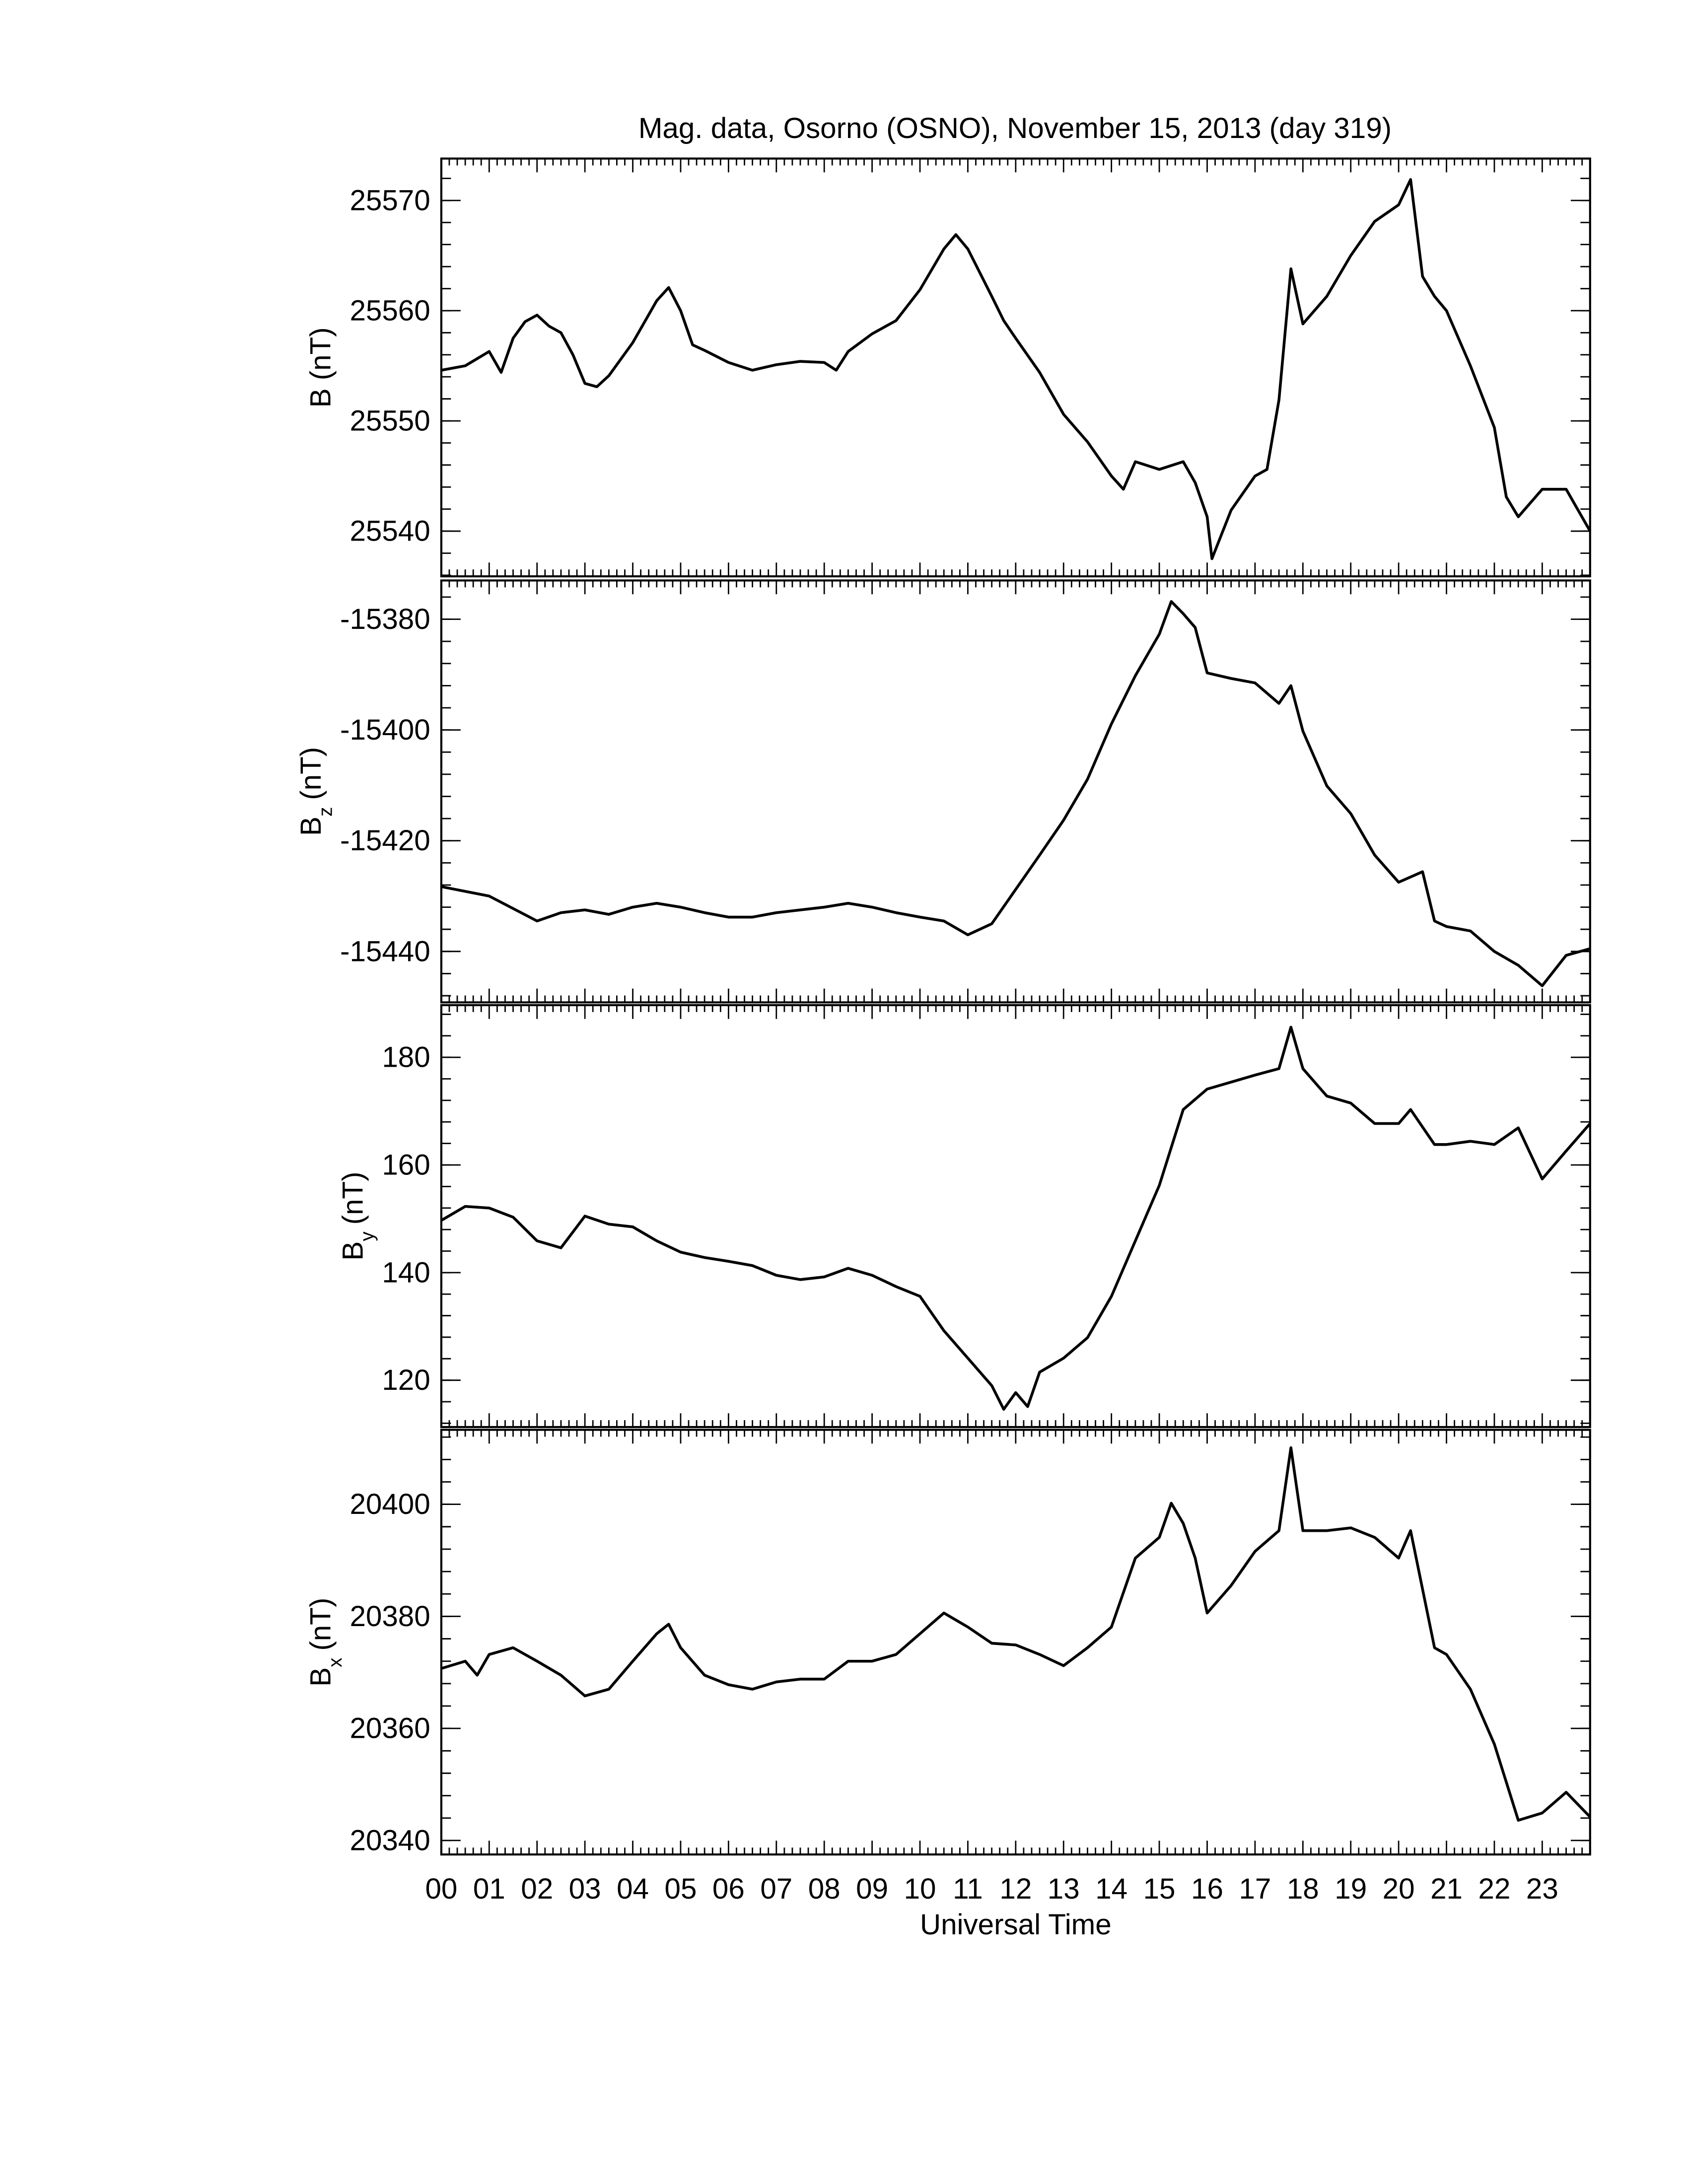  Describe the element at coordinates (537, 1889) in the screenshot. I see `x-tick-label: 02` at that location.